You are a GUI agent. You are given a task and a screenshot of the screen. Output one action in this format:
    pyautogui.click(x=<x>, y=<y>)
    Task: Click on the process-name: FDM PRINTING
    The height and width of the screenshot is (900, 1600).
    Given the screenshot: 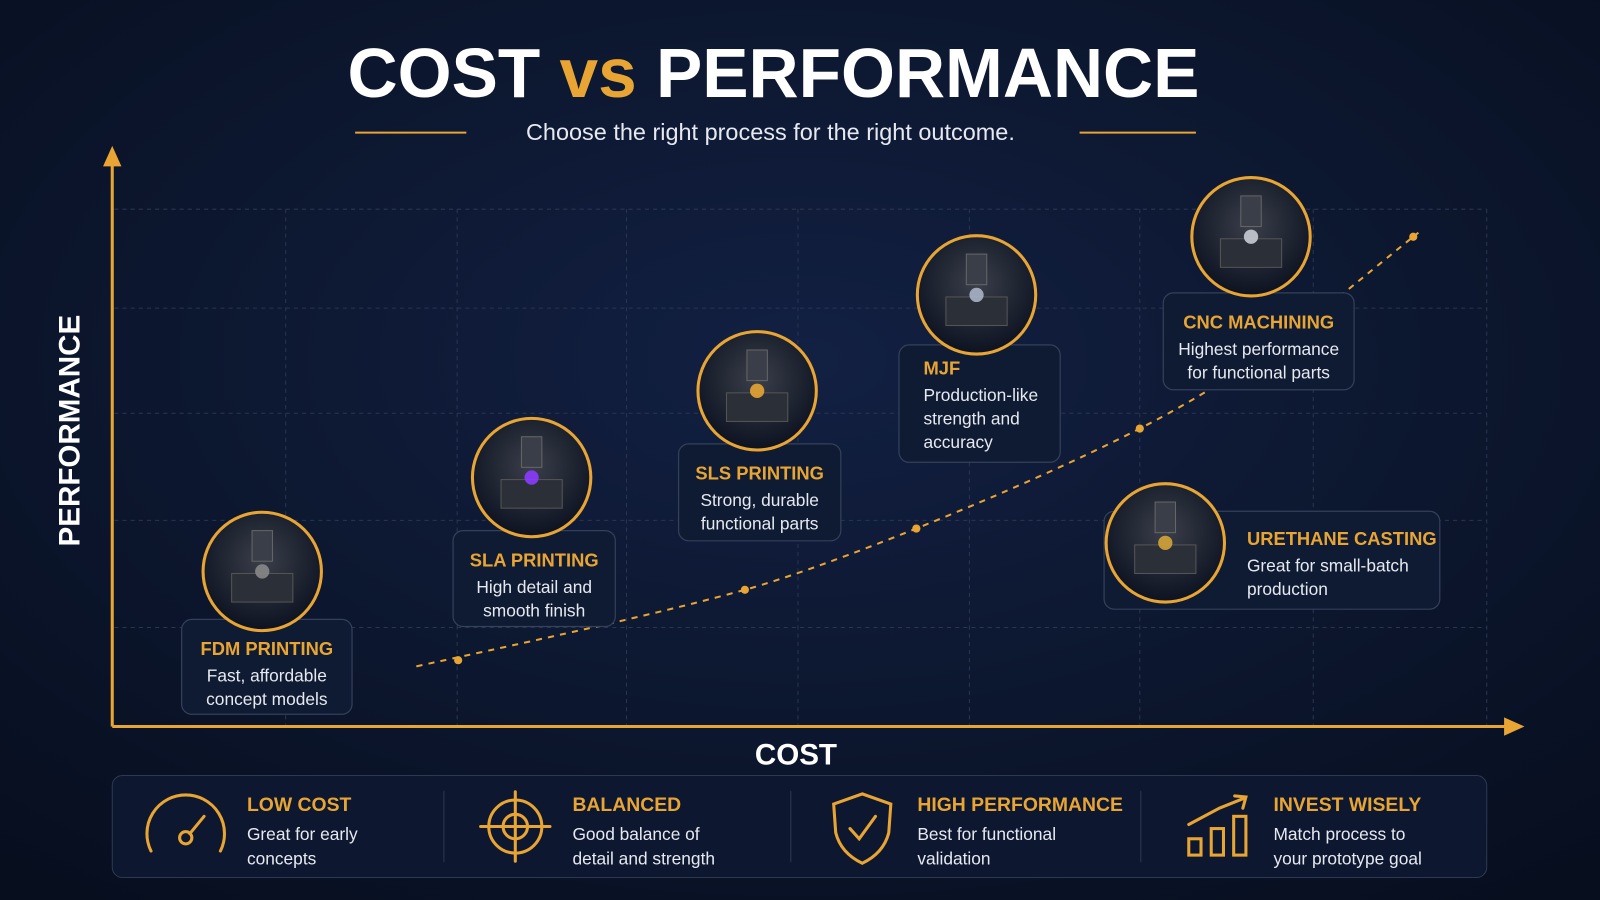 What is the action you would take?
    pyautogui.click(x=267, y=648)
    